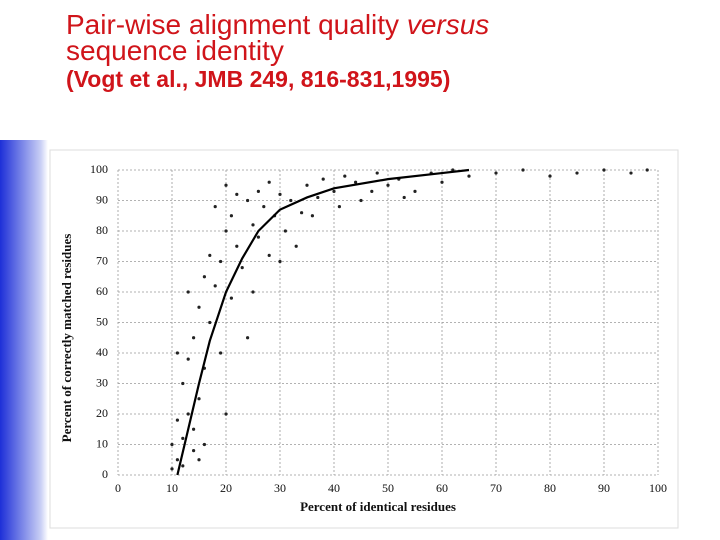 The image size is (720, 540). Describe the element at coordinates (604, 488) in the screenshot. I see `x-tick-label: 90` at that location.